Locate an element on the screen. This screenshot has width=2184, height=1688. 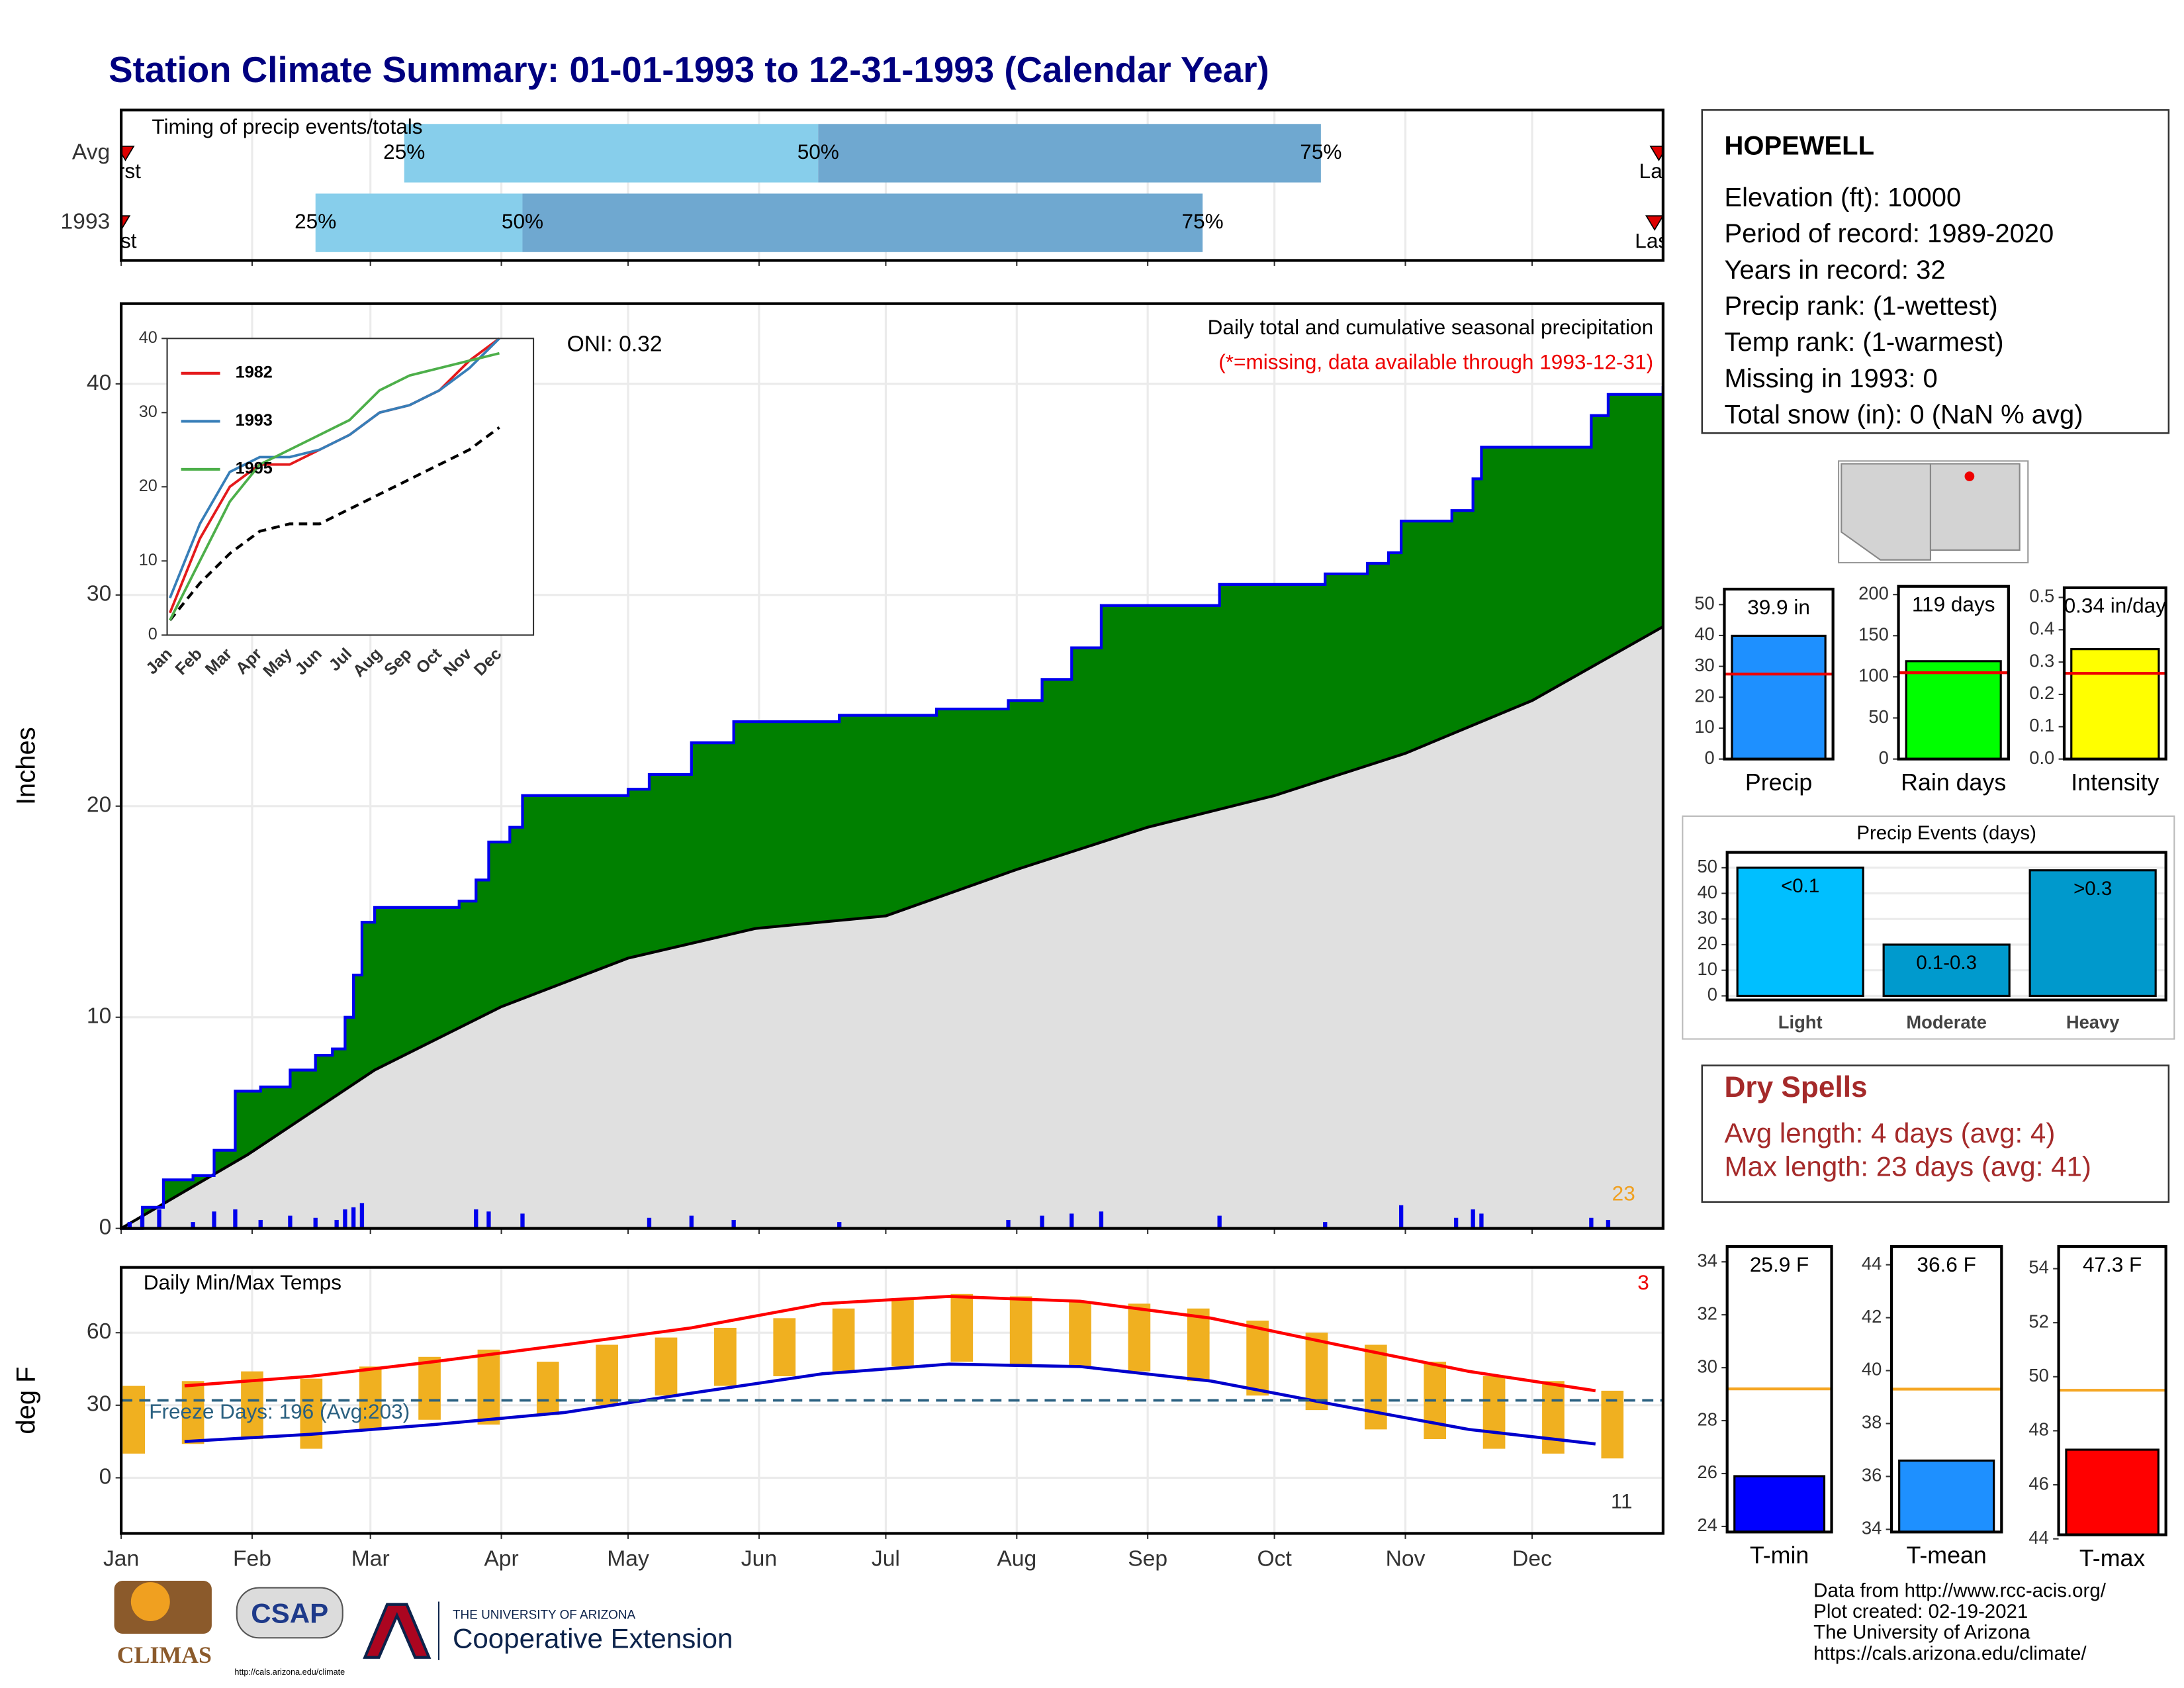
y-tick-label: 0.3 is located at coordinates (2042, 660).